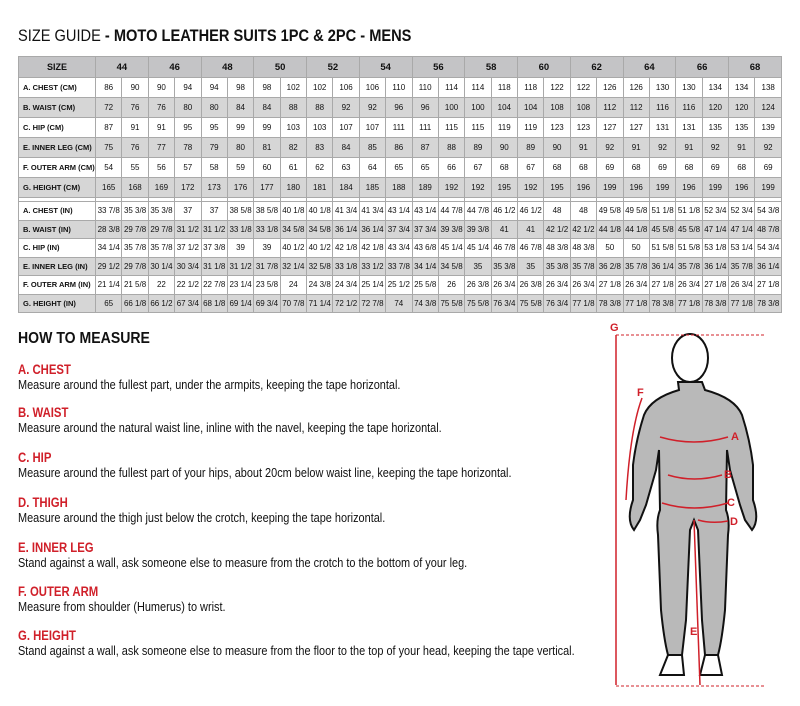  I want to click on table-cell: 82, so click(293, 147).